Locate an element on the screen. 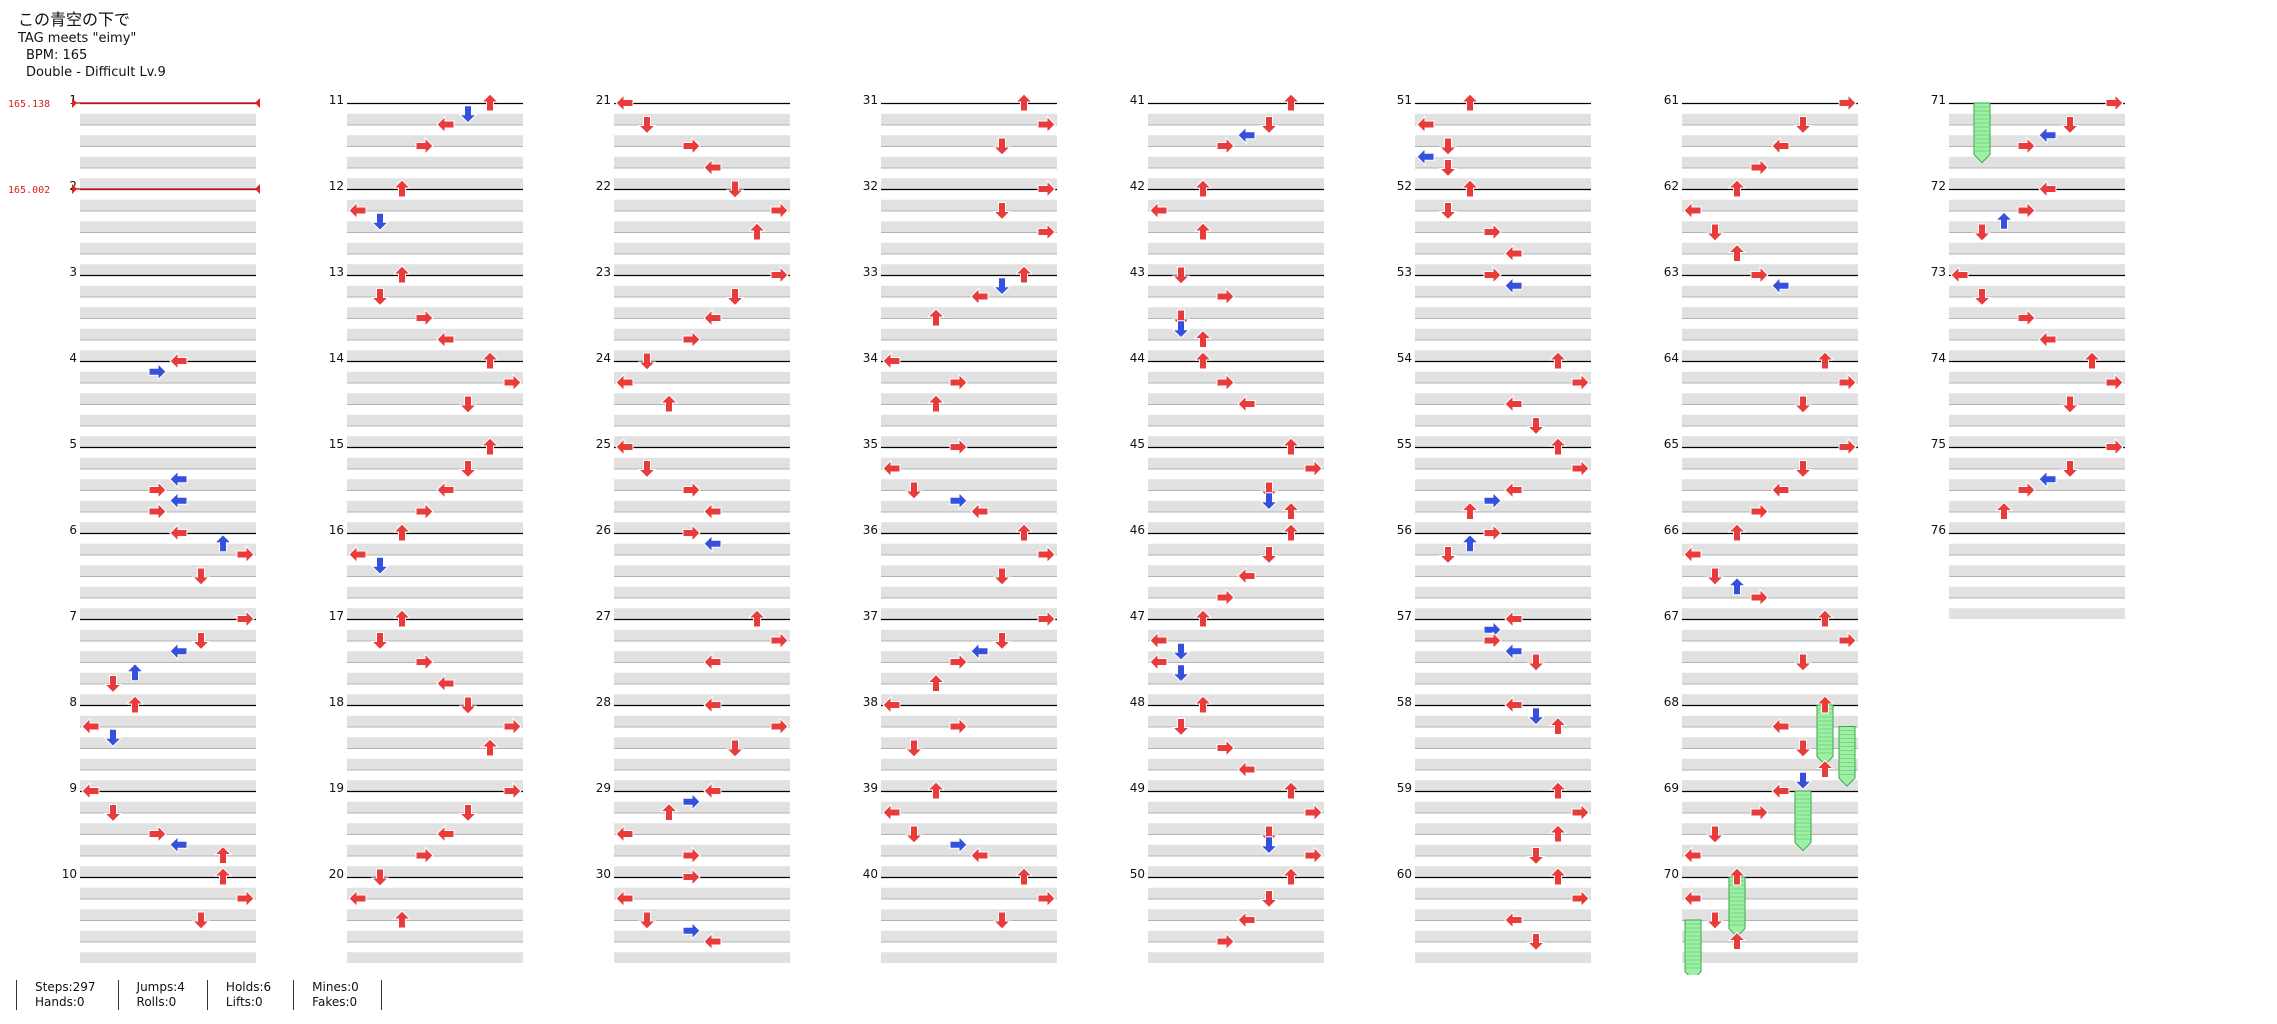  measure-block: 38 is located at coordinates (960, 743).